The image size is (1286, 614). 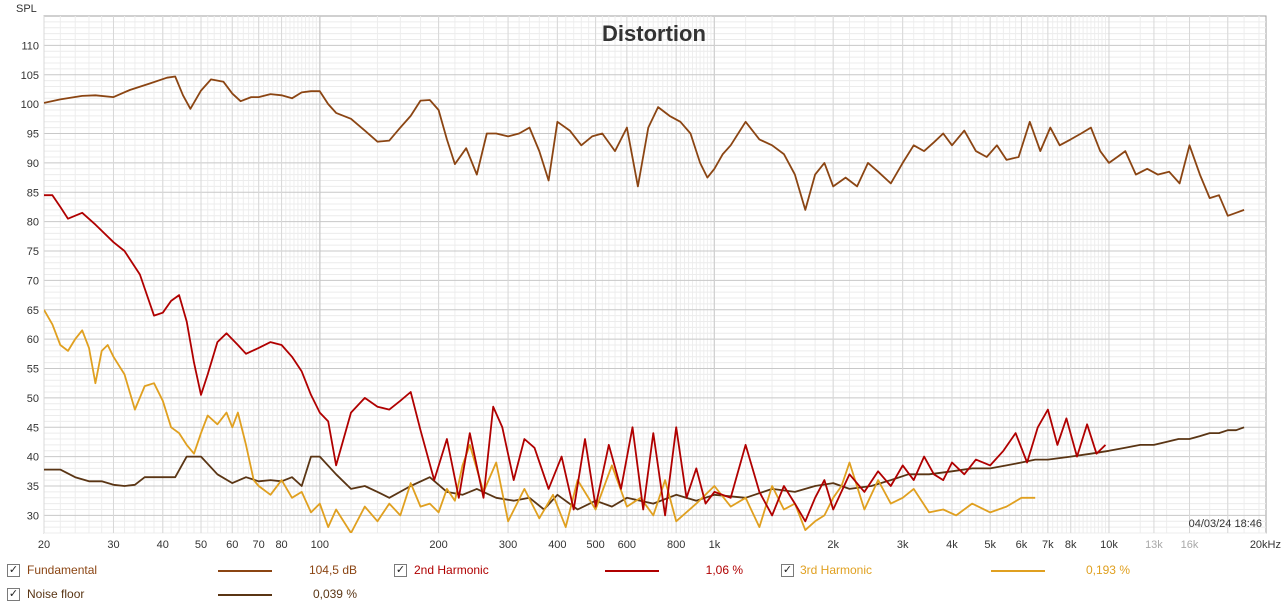 I want to click on x-tick-label: 300, so click(x=508, y=545).